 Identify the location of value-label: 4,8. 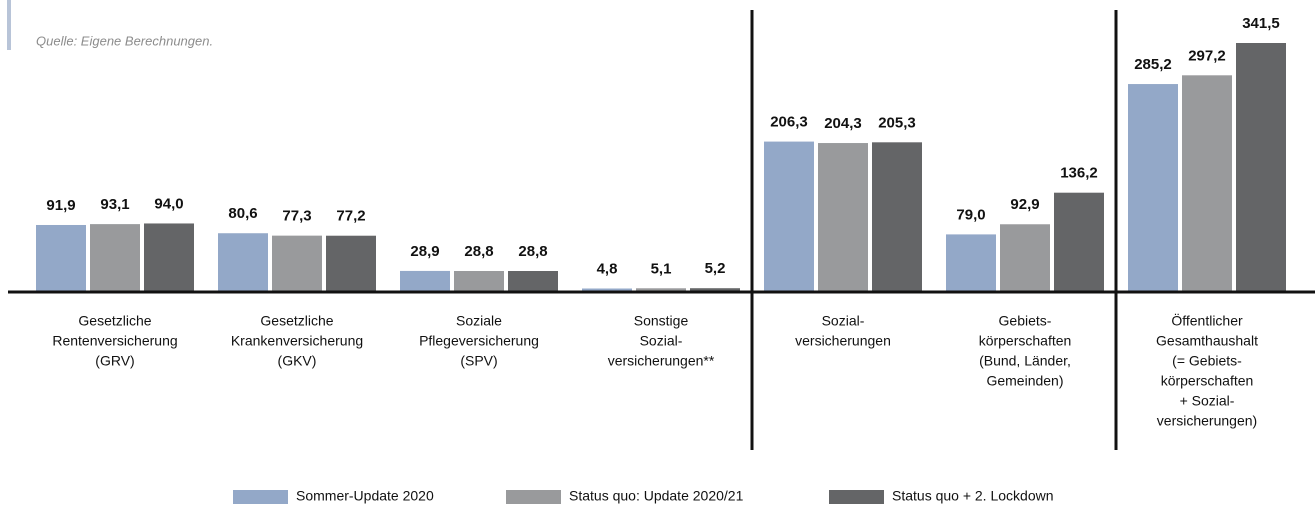
(607, 268).